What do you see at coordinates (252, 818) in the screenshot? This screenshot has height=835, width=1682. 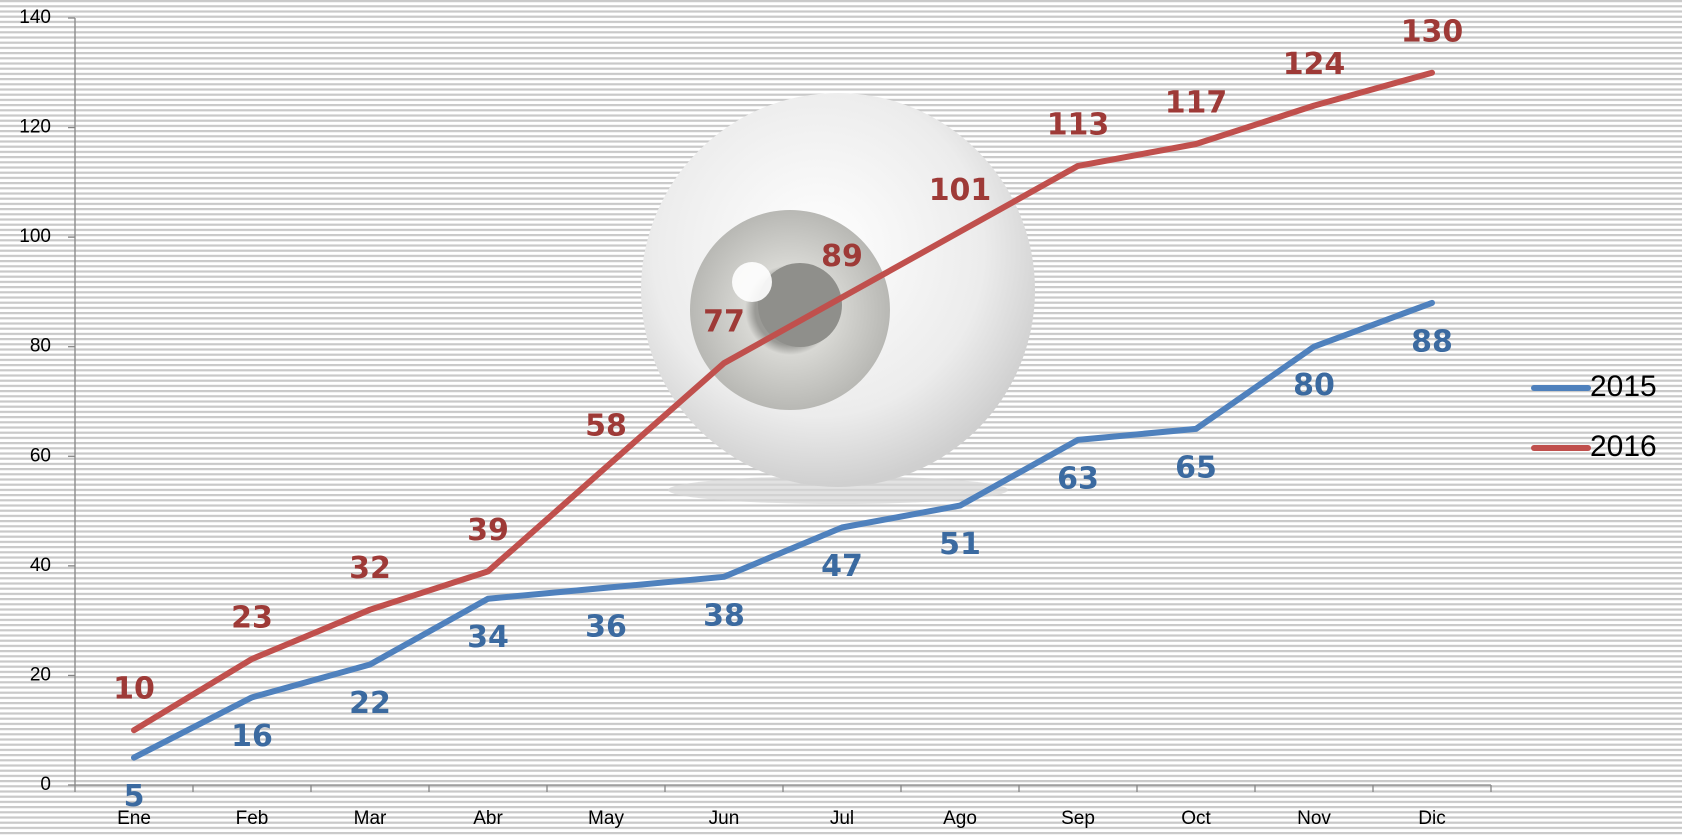 I see `x-tick-label: Feb` at bounding box center [252, 818].